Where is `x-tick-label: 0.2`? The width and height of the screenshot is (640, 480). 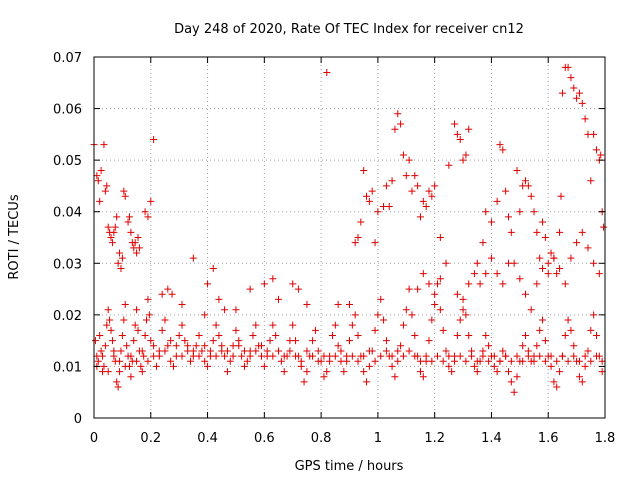 x-tick-label: 0.2 is located at coordinates (150, 438).